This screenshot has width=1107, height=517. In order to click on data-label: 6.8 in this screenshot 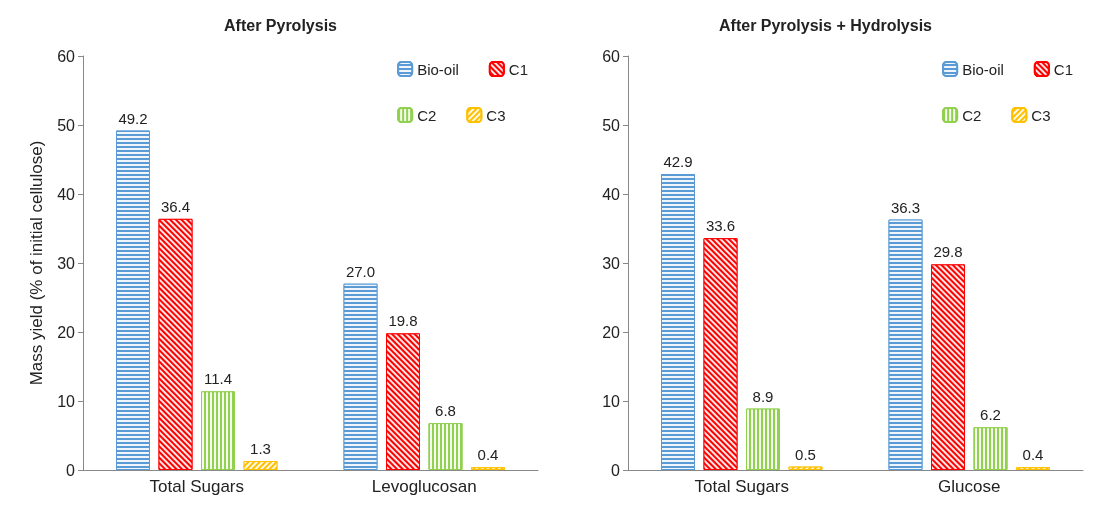, I will do `click(445, 411)`.